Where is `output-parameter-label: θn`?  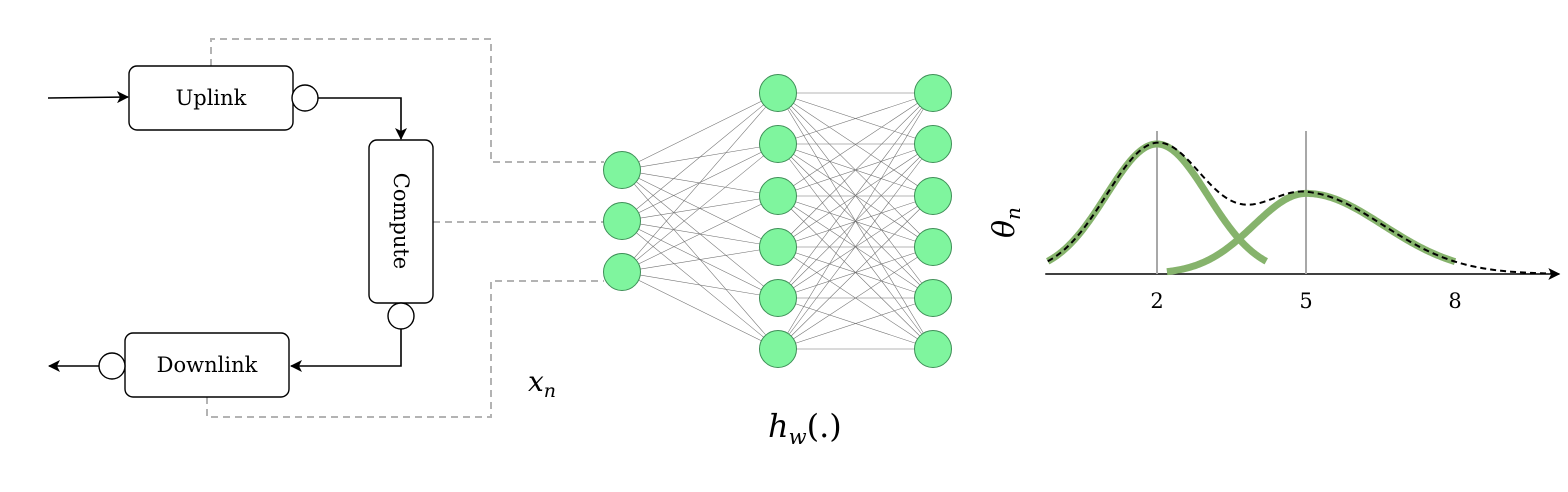 output-parameter-label: θn is located at coordinates (1006, 222).